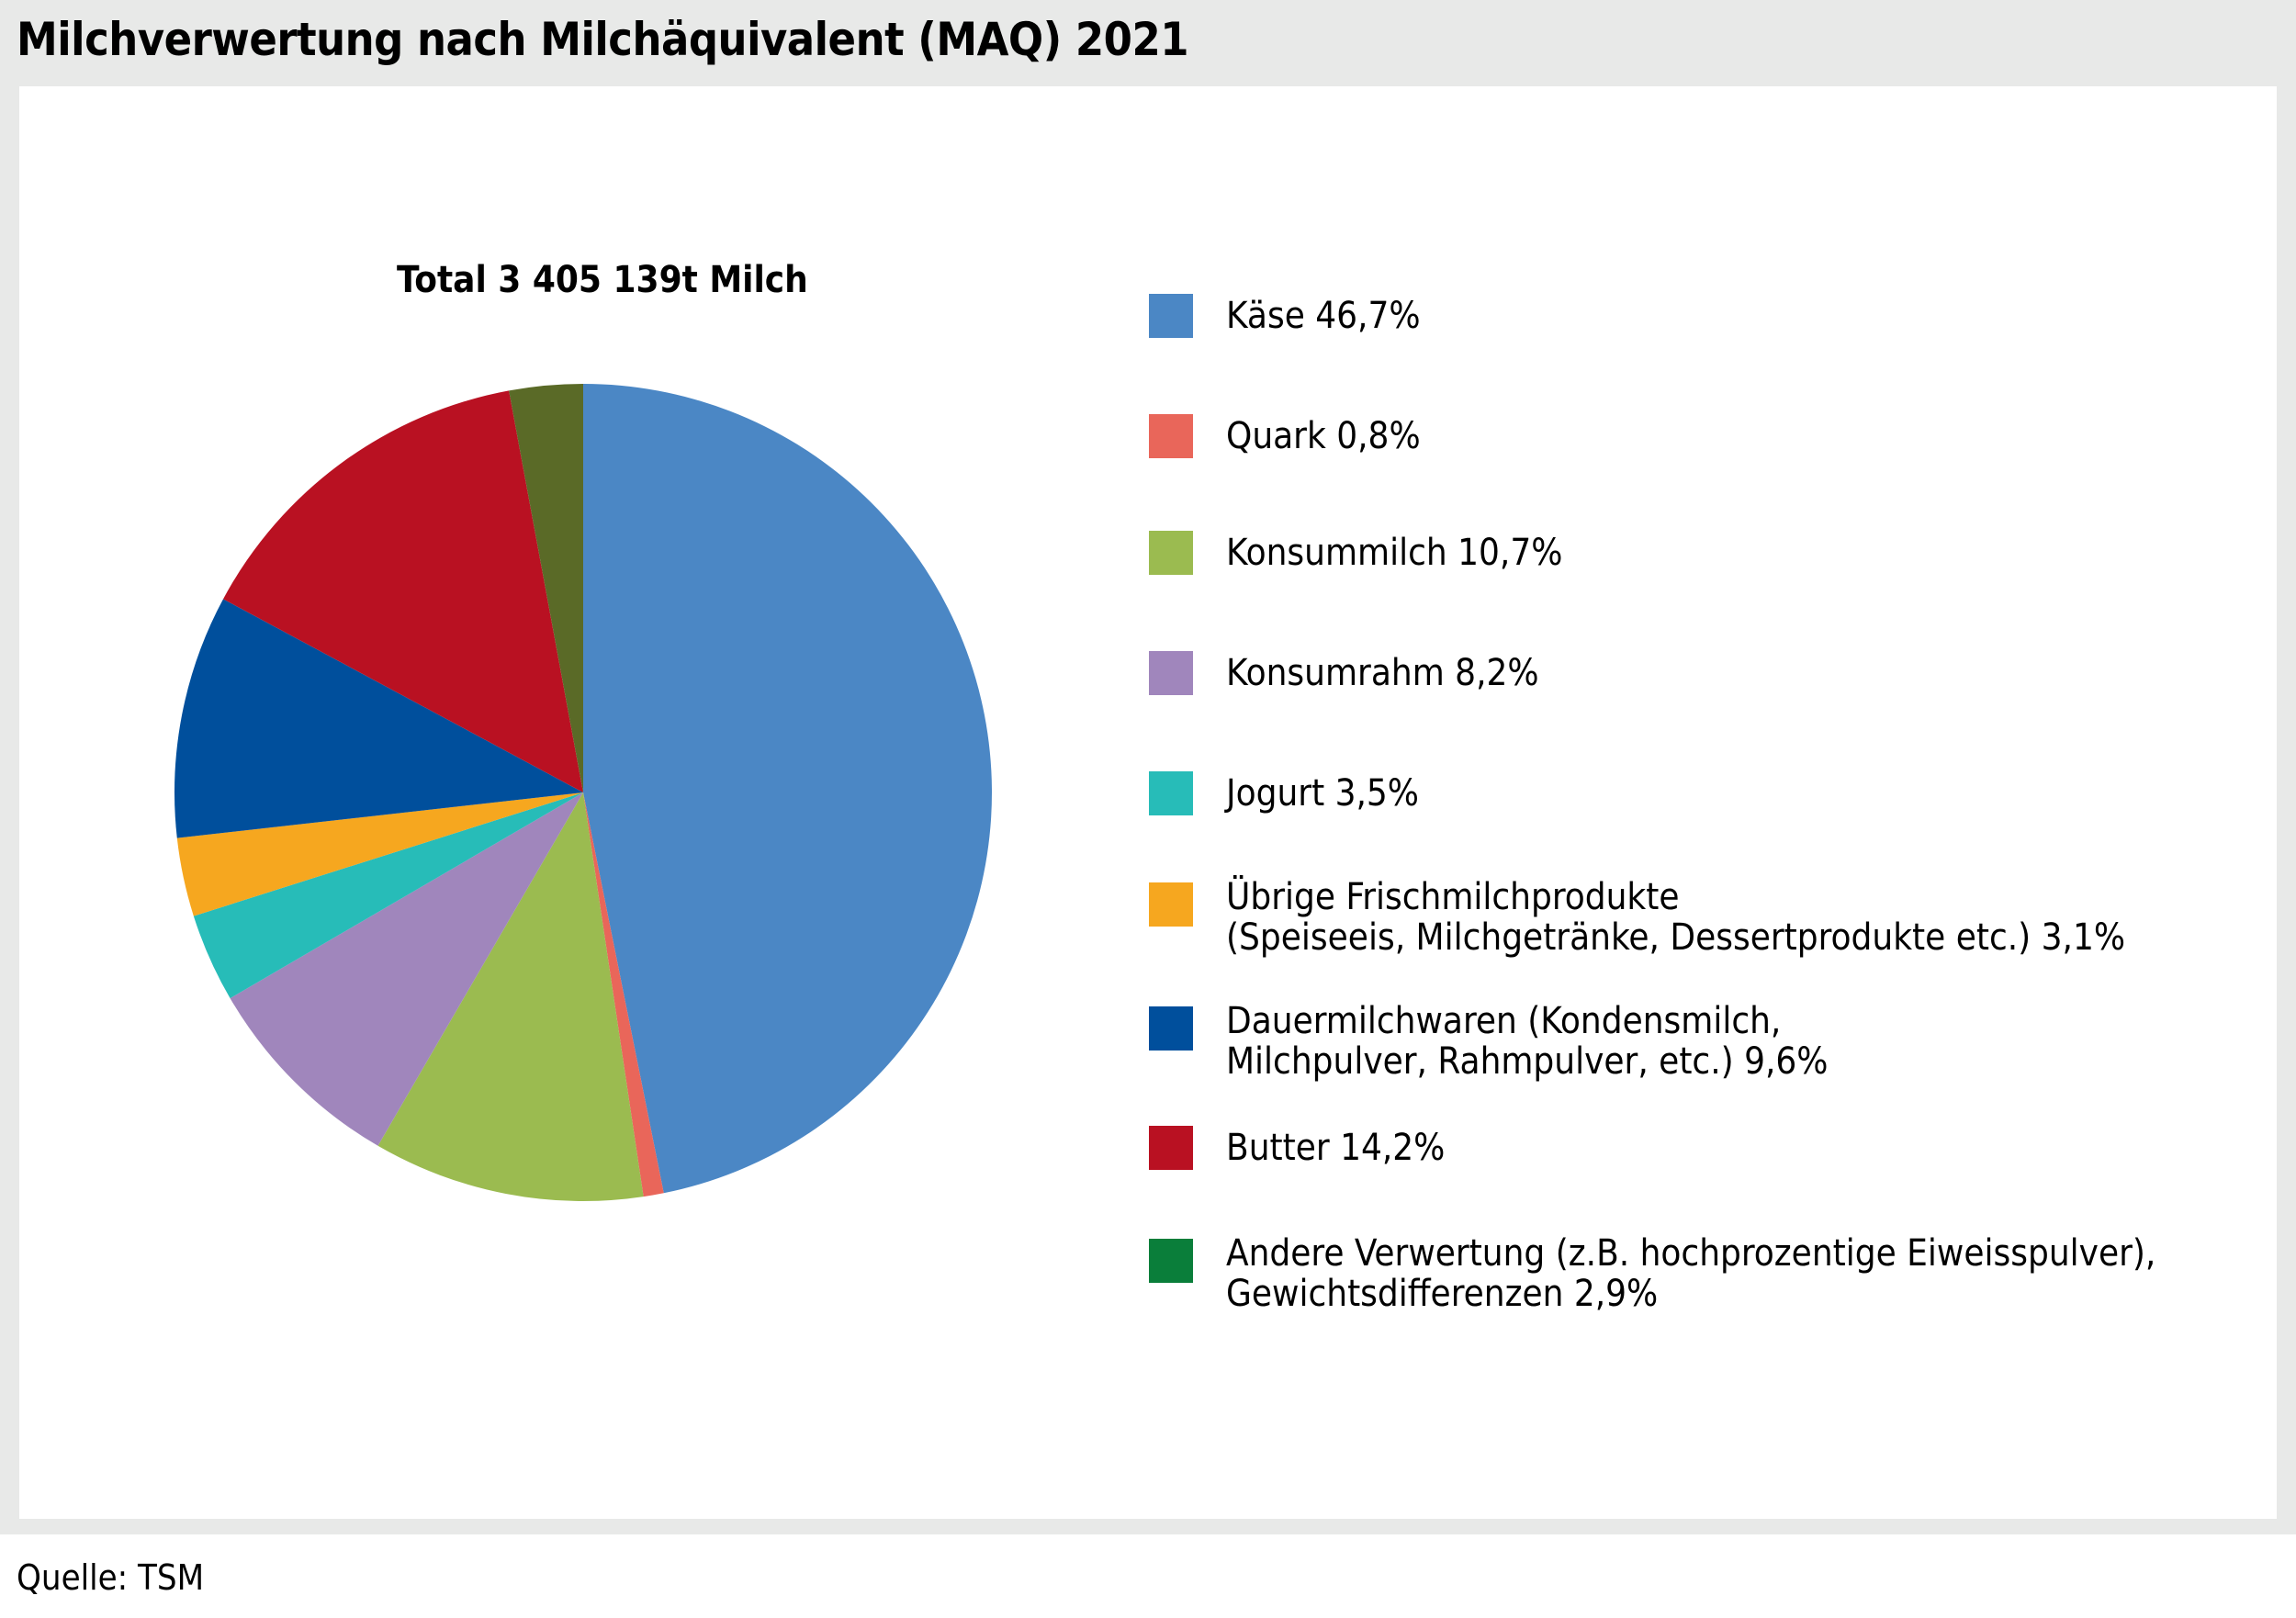  Describe the element at coordinates (1383, 673) in the screenshot. I see `legend-label-3: Konsumrahm 8,2%` at that location.